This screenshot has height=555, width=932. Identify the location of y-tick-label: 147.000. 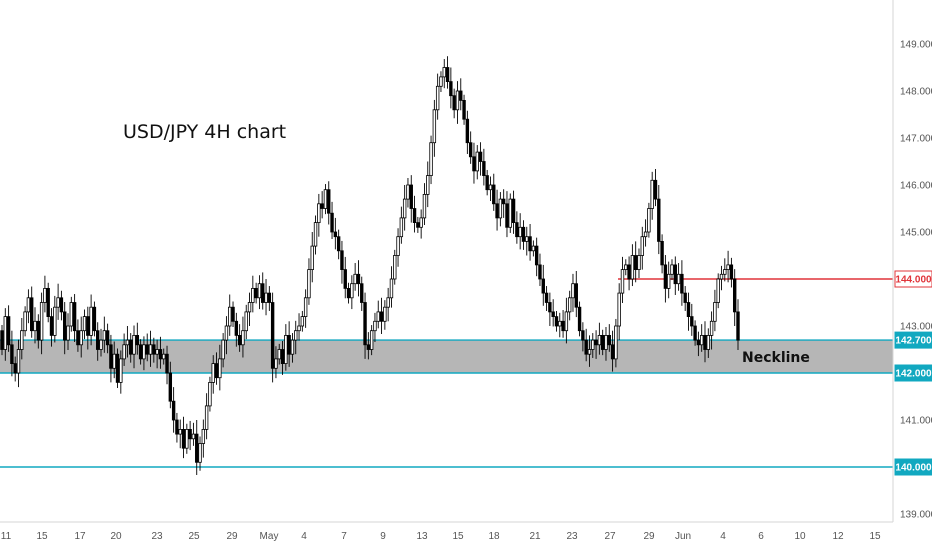
(916, 139).